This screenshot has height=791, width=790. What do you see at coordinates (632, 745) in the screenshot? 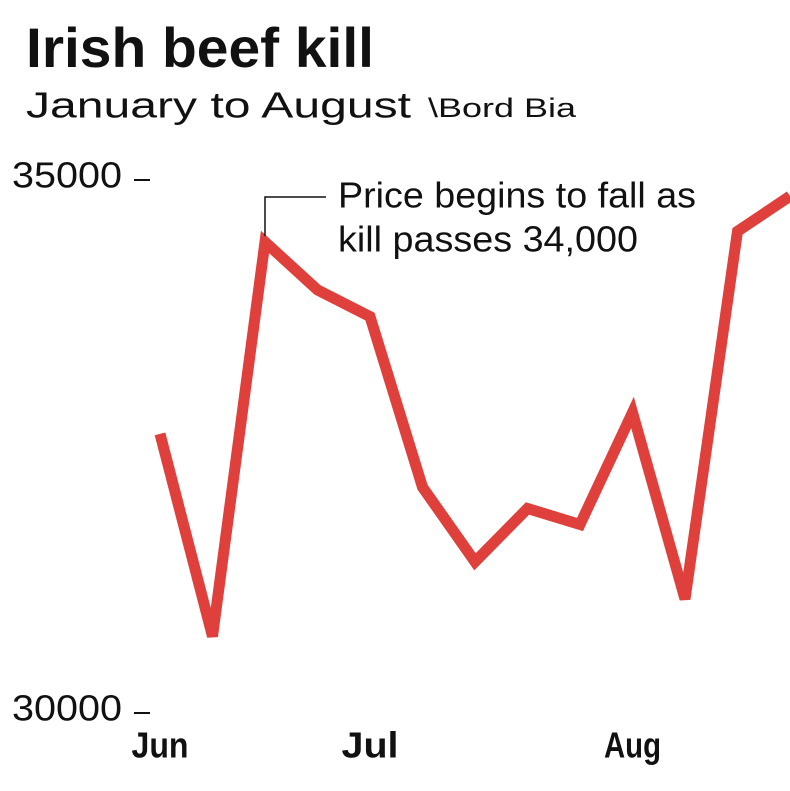
I see `x-tick-label: Aug` at bounding box center [632, 745].